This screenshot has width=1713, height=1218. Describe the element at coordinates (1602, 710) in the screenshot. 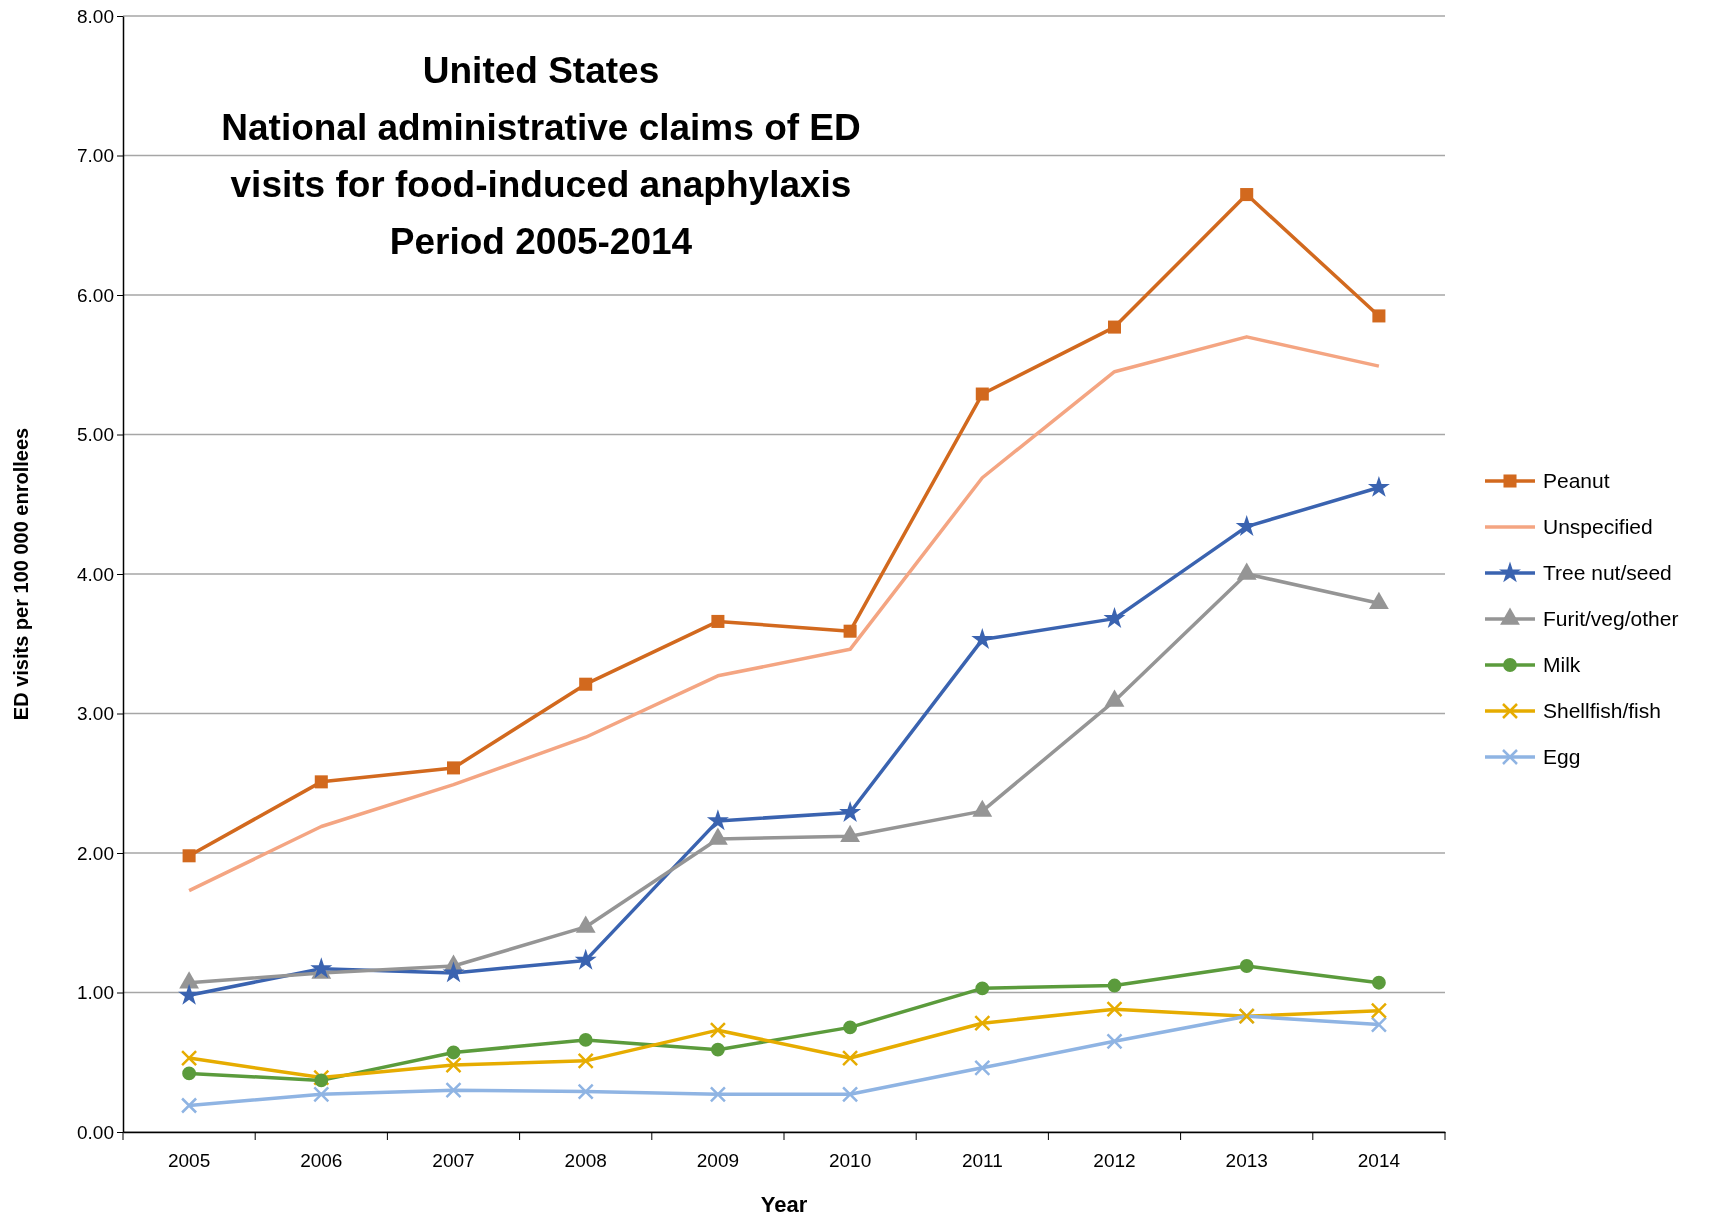

I see `legend-label: Shellfish/fish` at that location.